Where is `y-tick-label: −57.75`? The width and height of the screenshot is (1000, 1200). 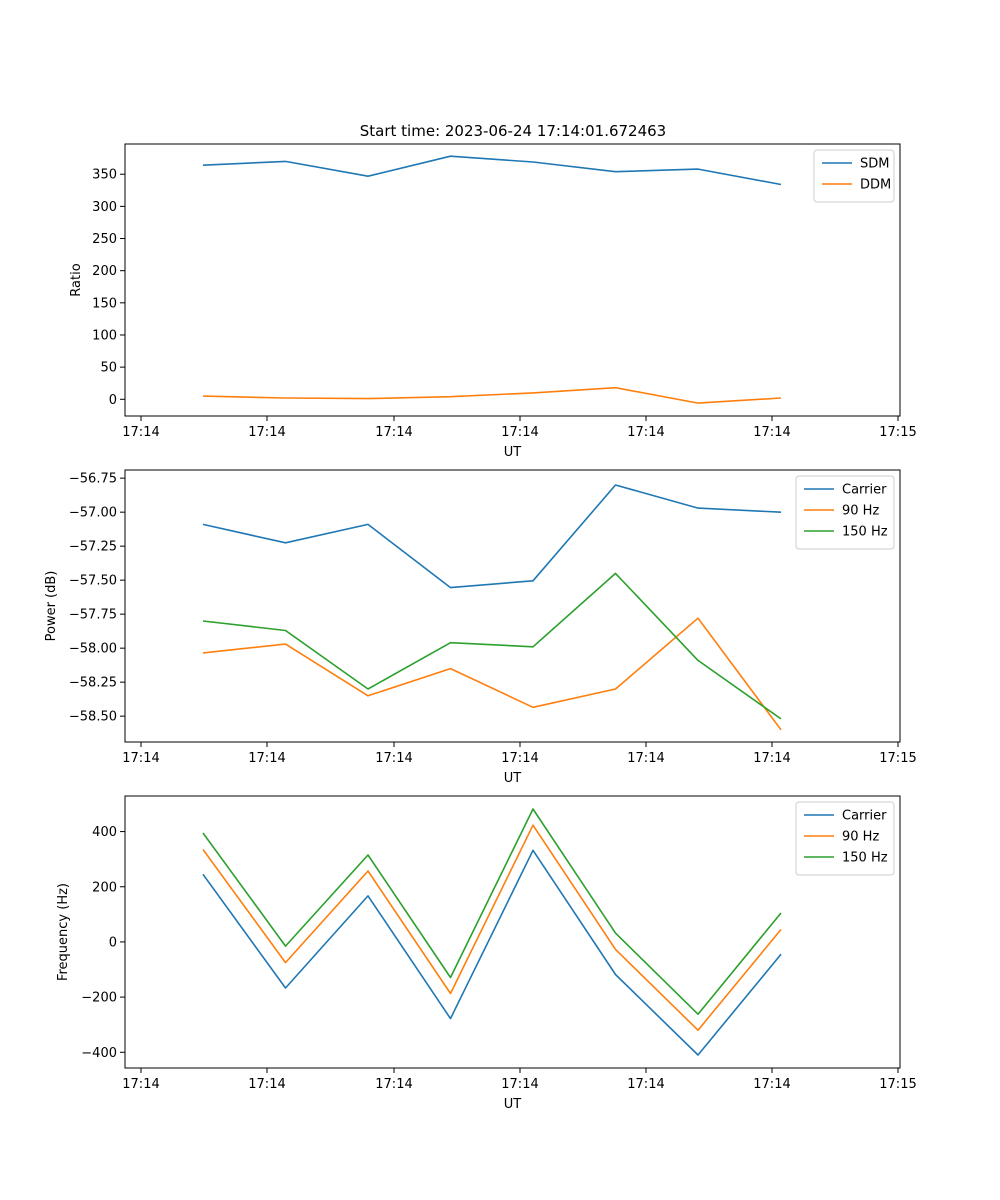 y-tick-label: −57.75 is located at coordinates (93, 615).